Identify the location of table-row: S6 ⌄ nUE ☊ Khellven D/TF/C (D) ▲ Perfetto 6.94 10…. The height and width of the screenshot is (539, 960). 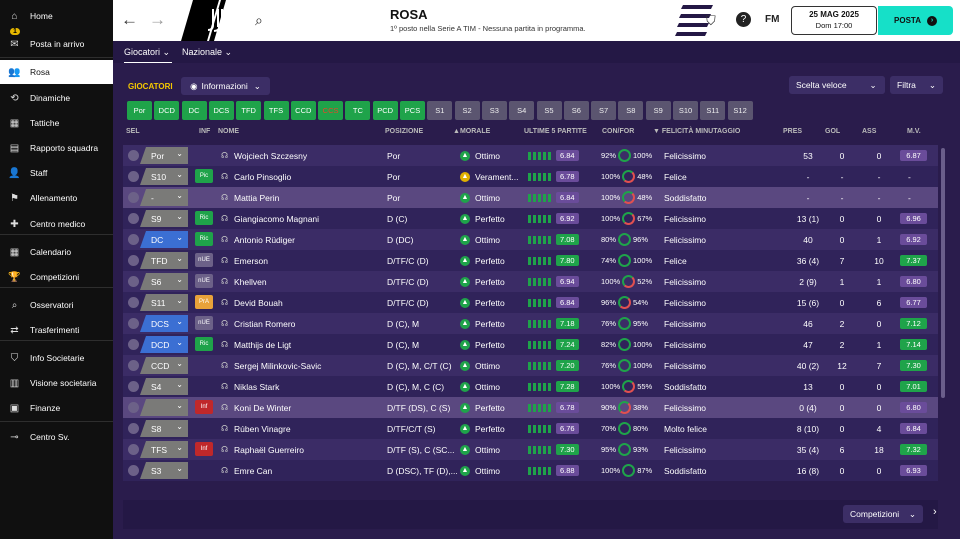
(530, 281).